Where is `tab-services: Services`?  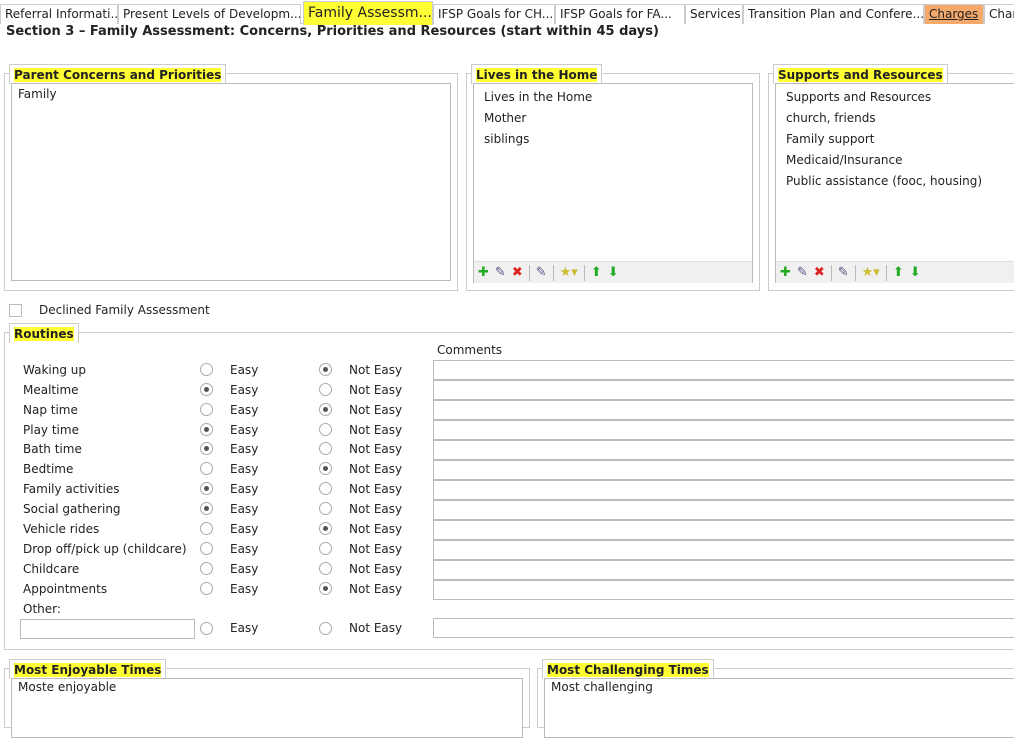
tab-services: Services is located at coordinates (714, 14).